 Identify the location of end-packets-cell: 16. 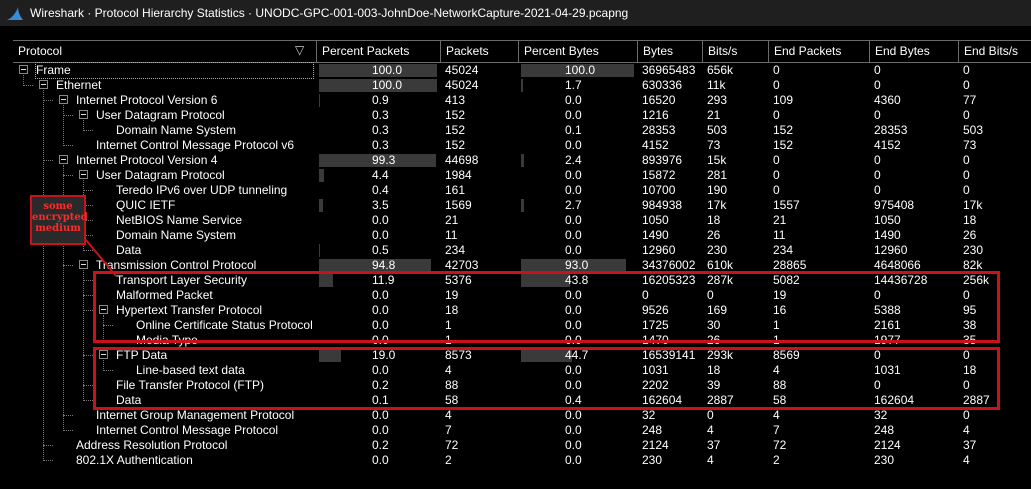
(818, 310).